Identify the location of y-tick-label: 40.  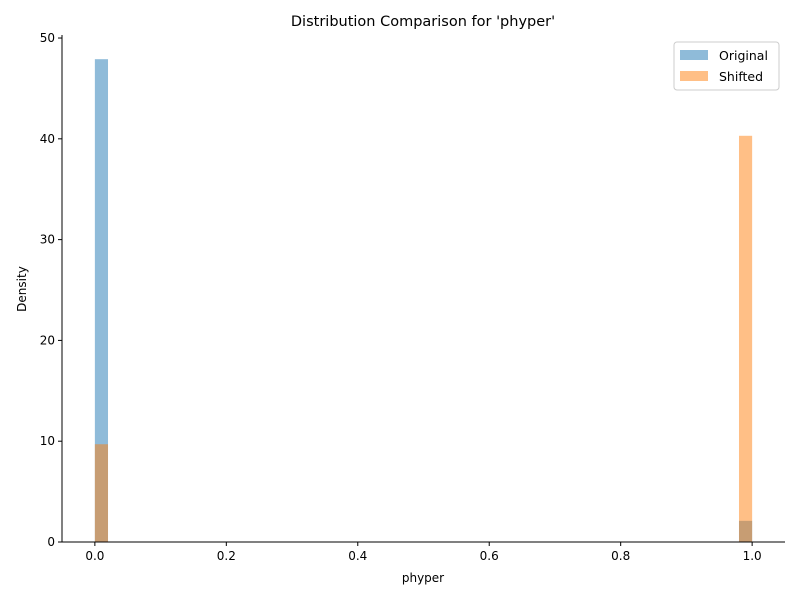
(47, 139).